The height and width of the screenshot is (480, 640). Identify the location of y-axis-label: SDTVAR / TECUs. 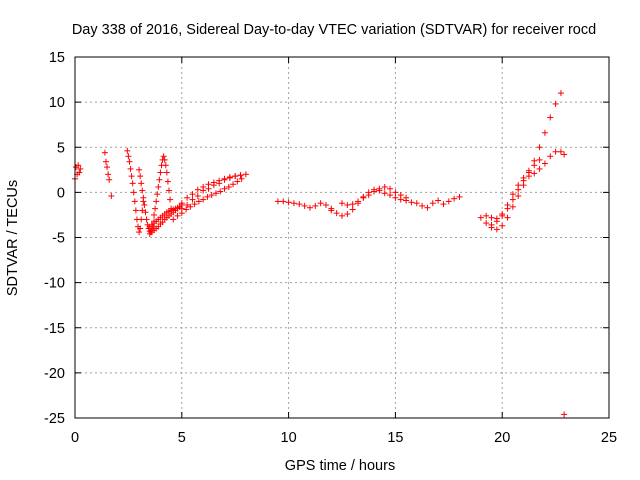
(13, 238).